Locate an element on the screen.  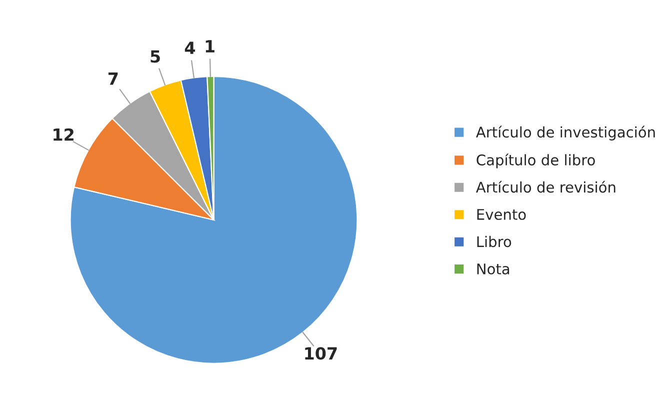
legend-label: Artículo de revisión is located at coordinates (546, 186).